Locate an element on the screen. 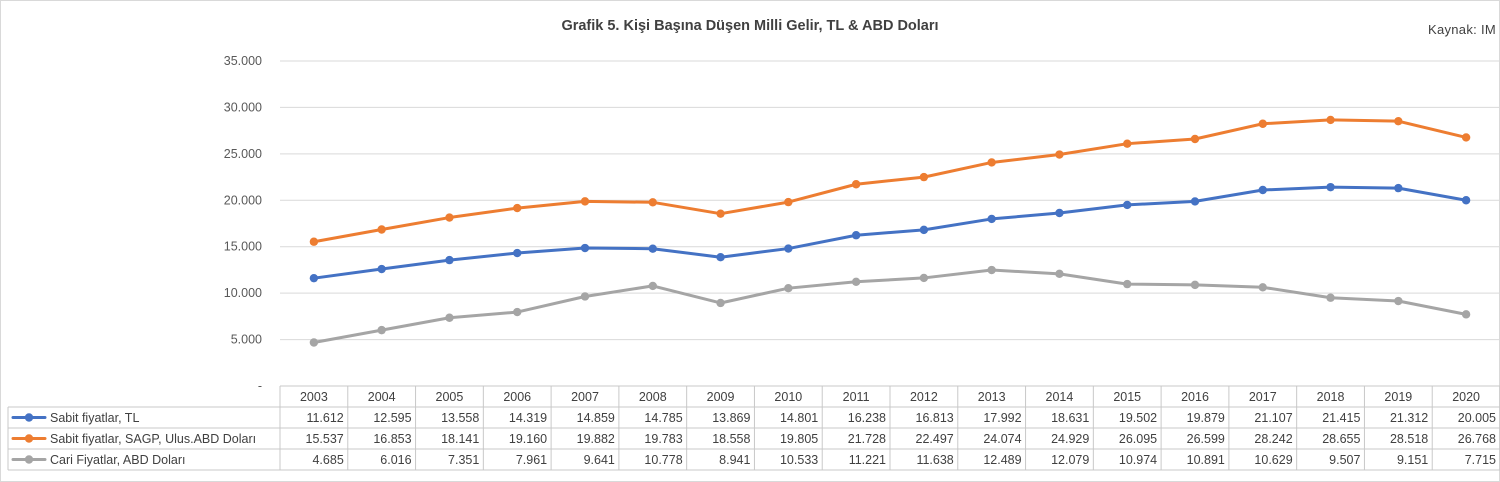 The height and width of the screenshot is (482, 1500). table-cell-value: 19.160 is located at coordinates (528, 439).